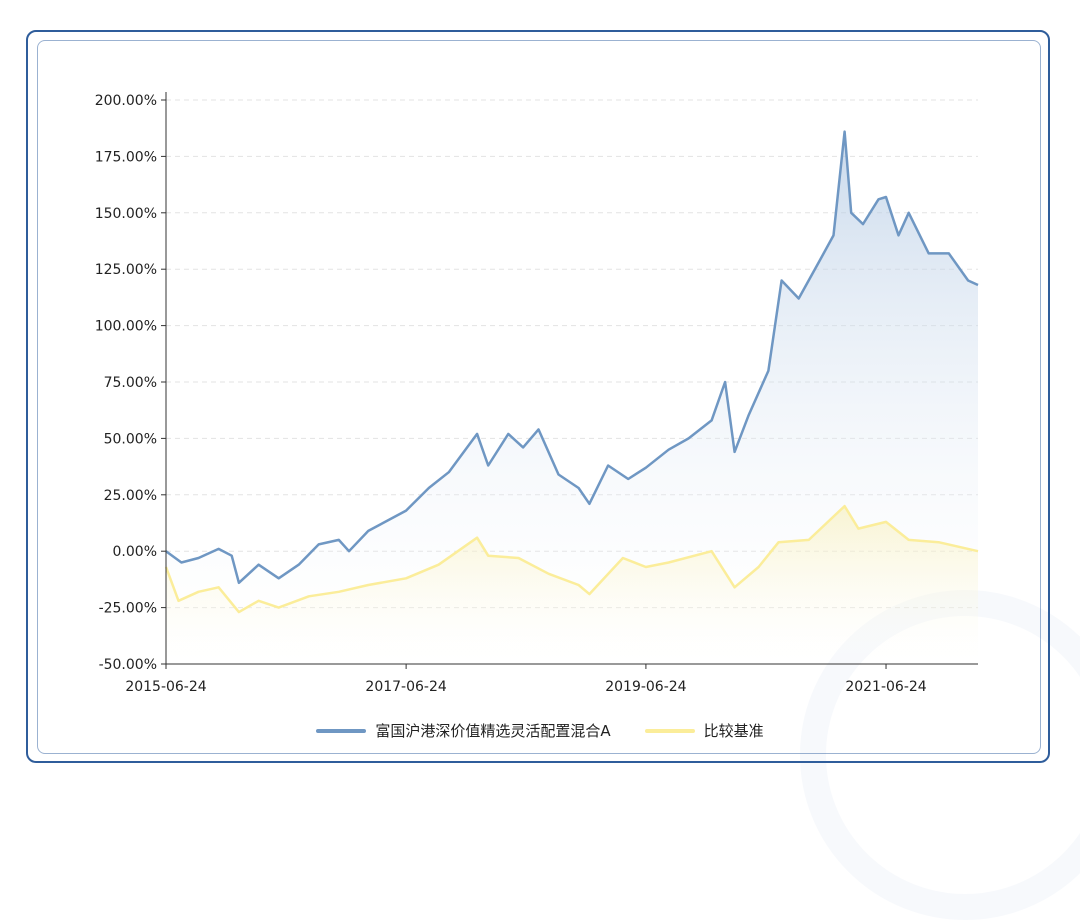 Image resolution: width=1080 pixels, height=920 pixels. Describe the element at coordinates (126, 101) in the screenshot. I see `y-tick-label: 200.00%` at that location.